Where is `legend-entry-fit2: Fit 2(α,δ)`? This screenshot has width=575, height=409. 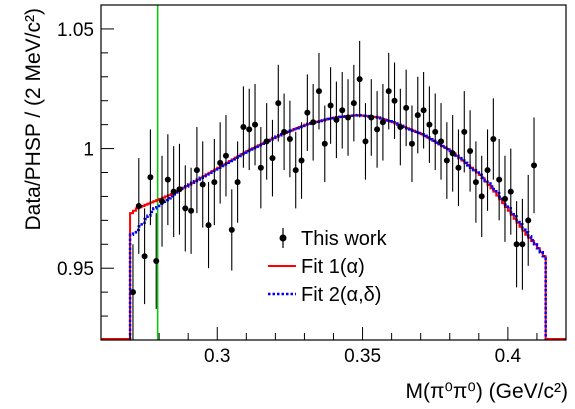
legend-entry-fit2: Fit 2(α,δ) is located at coordinates (324, 295).